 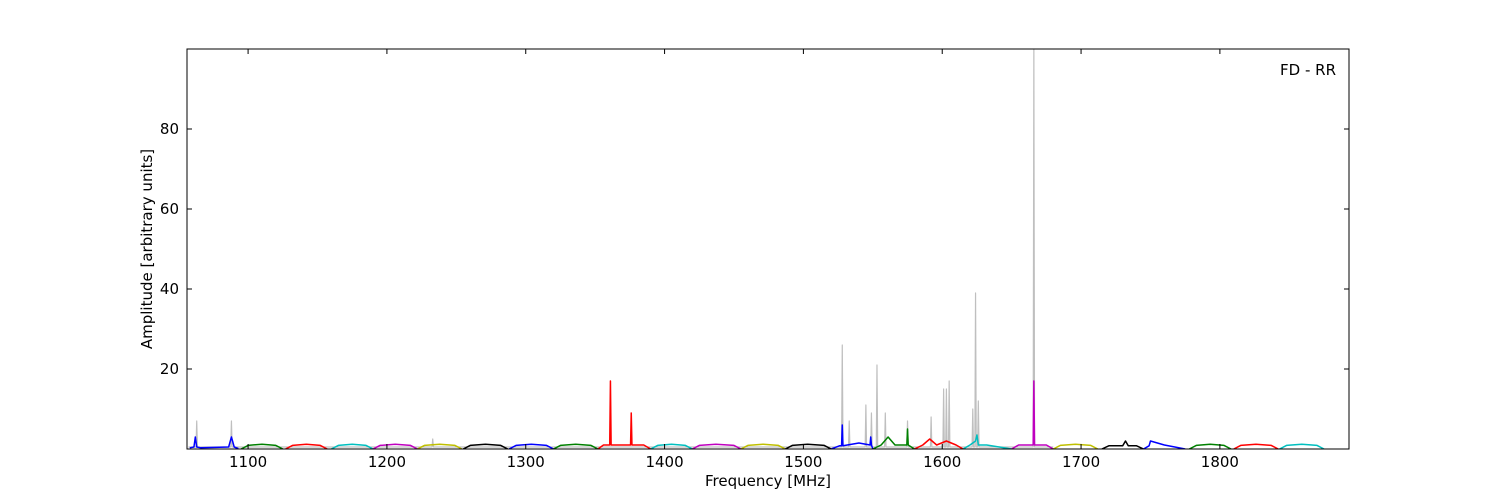 What do you see at coordinates (526, 462) in the screenshot?
I see `x-tick-label: 1300` at bounding box center [526, 462].